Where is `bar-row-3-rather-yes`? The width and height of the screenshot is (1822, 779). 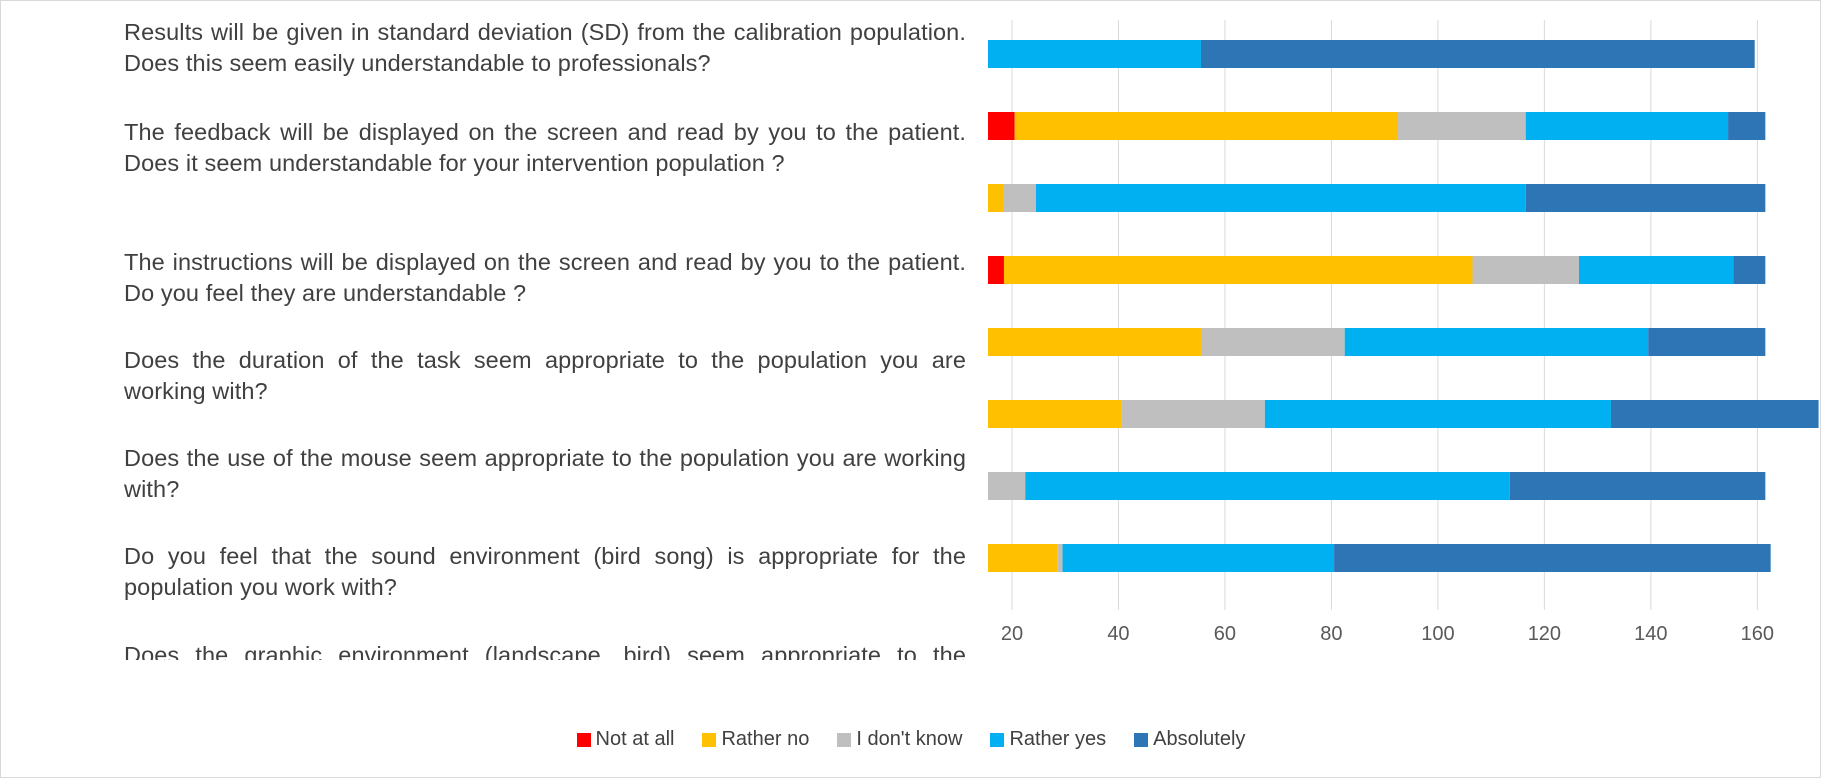 bar-row-3-rather-yes is located at coordinates (1280, 198).